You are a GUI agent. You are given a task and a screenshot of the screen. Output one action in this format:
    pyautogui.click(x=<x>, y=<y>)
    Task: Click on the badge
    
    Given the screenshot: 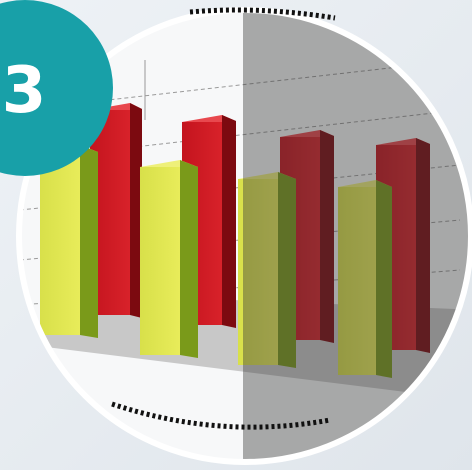 What is the action you would take?
    pyautogui.click(x=56, y=88)
    